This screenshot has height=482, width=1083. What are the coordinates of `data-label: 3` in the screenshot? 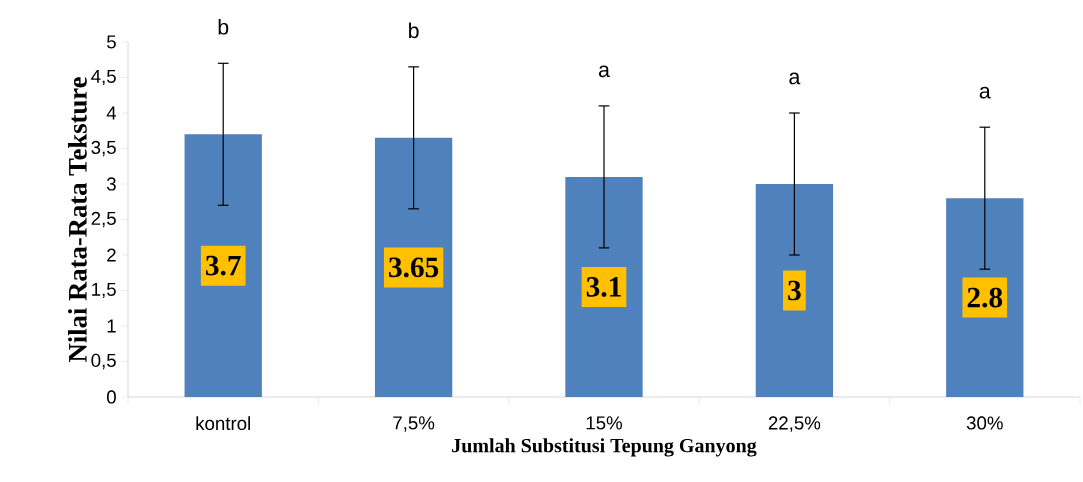 It's located at (794, 290).